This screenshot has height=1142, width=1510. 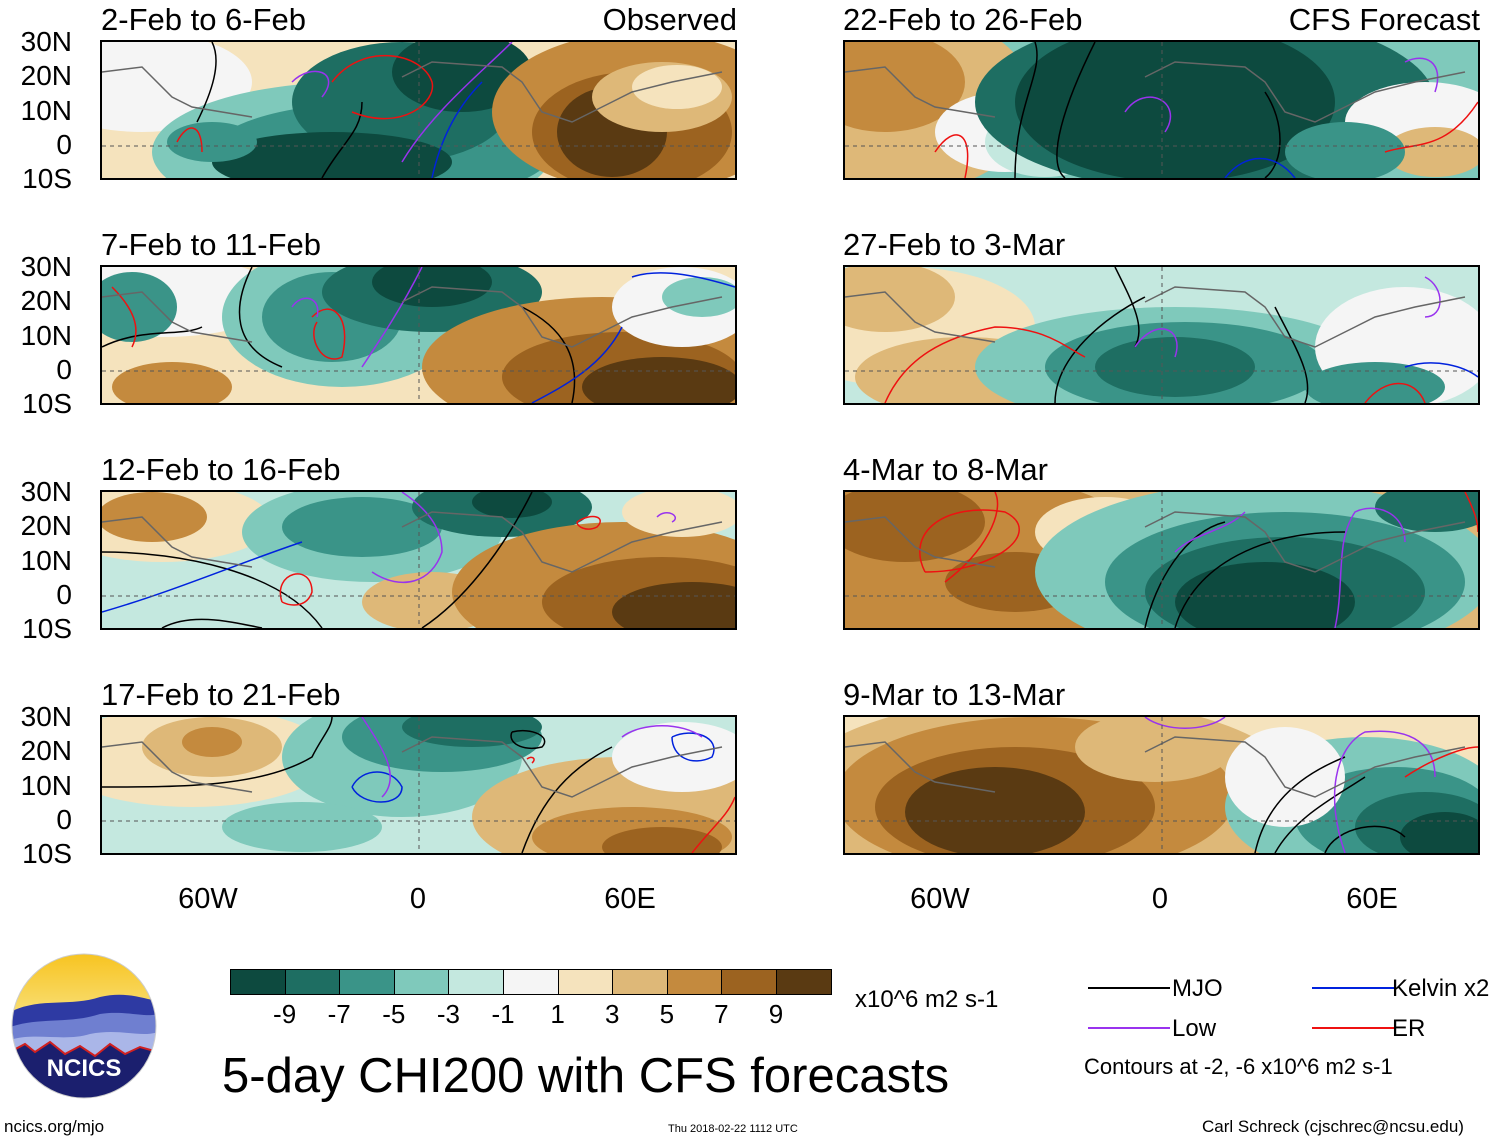 I want to click on panel-3-title: 7-Feb to 11-Feb, so click(x=211, y=244).